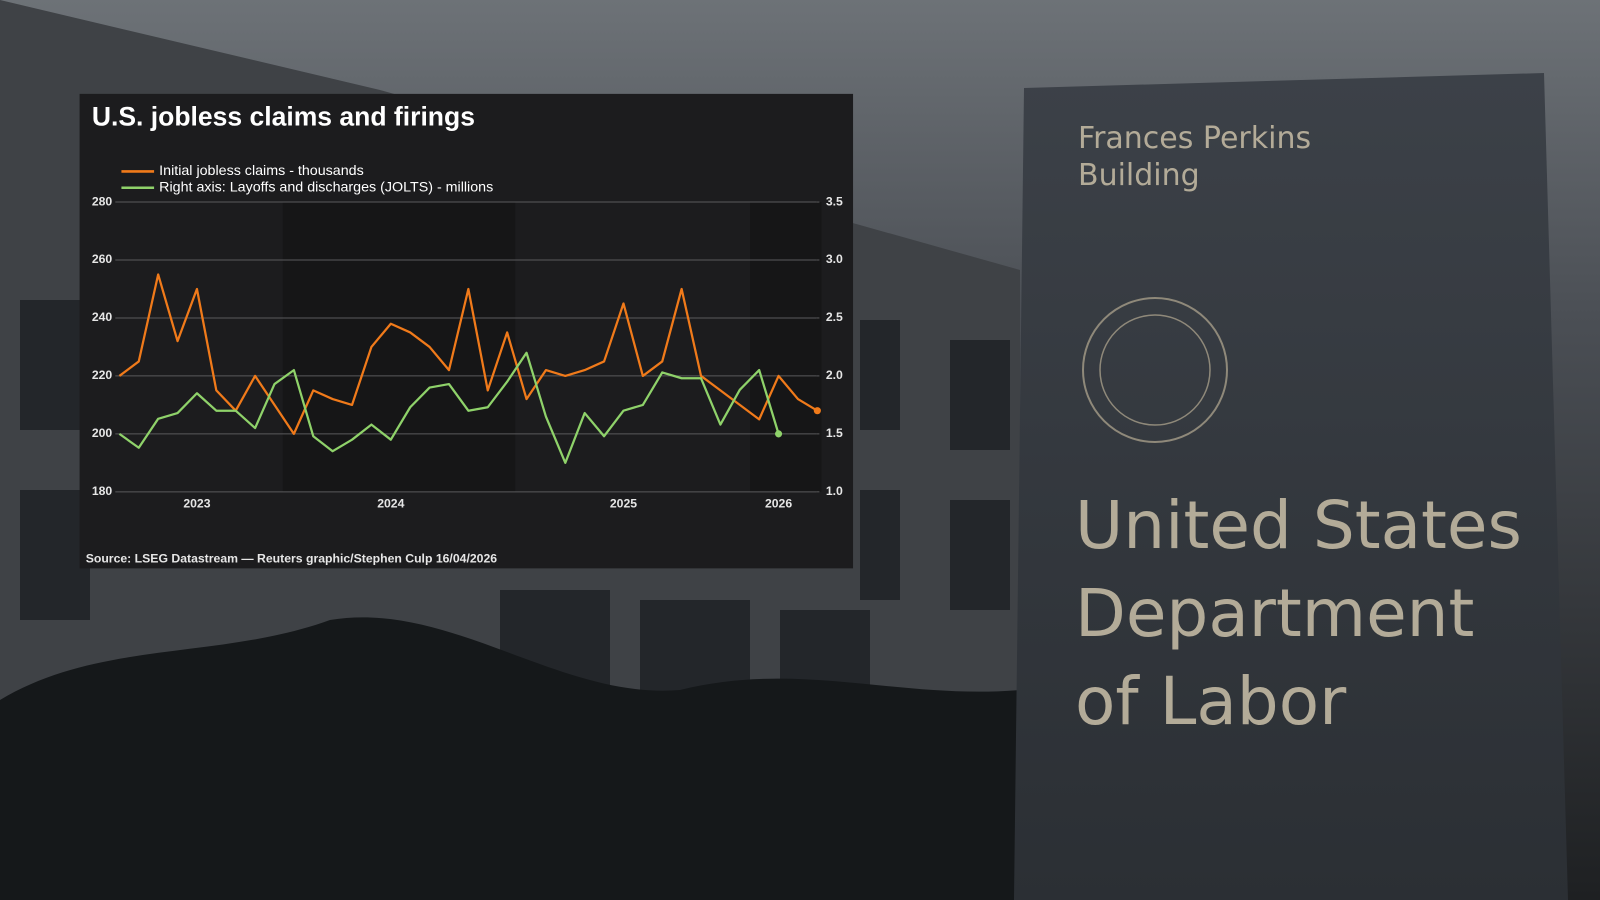 This screenshot has height=900, width=1600. Describe the element at coordinates (102, 317) in the screenshot. I see `y-tick-label: 240` at that location.